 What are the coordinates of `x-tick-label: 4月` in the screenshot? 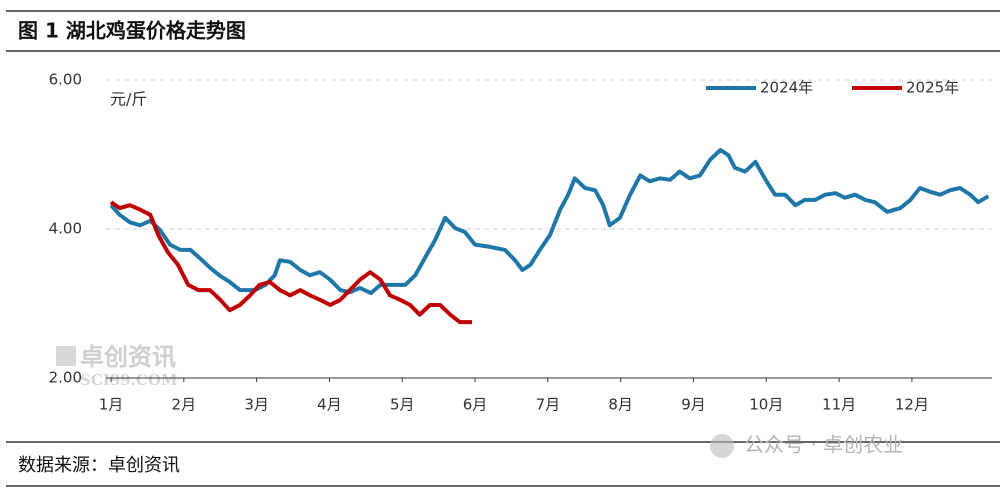 It's located at (329, 405).